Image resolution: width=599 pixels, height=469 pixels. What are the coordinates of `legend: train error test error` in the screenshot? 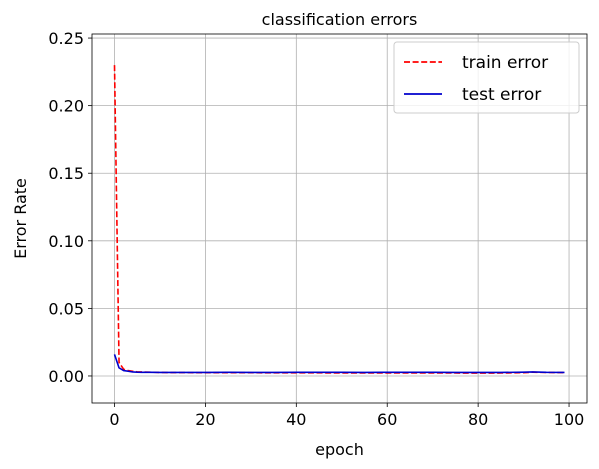 It's located at (486, 77).